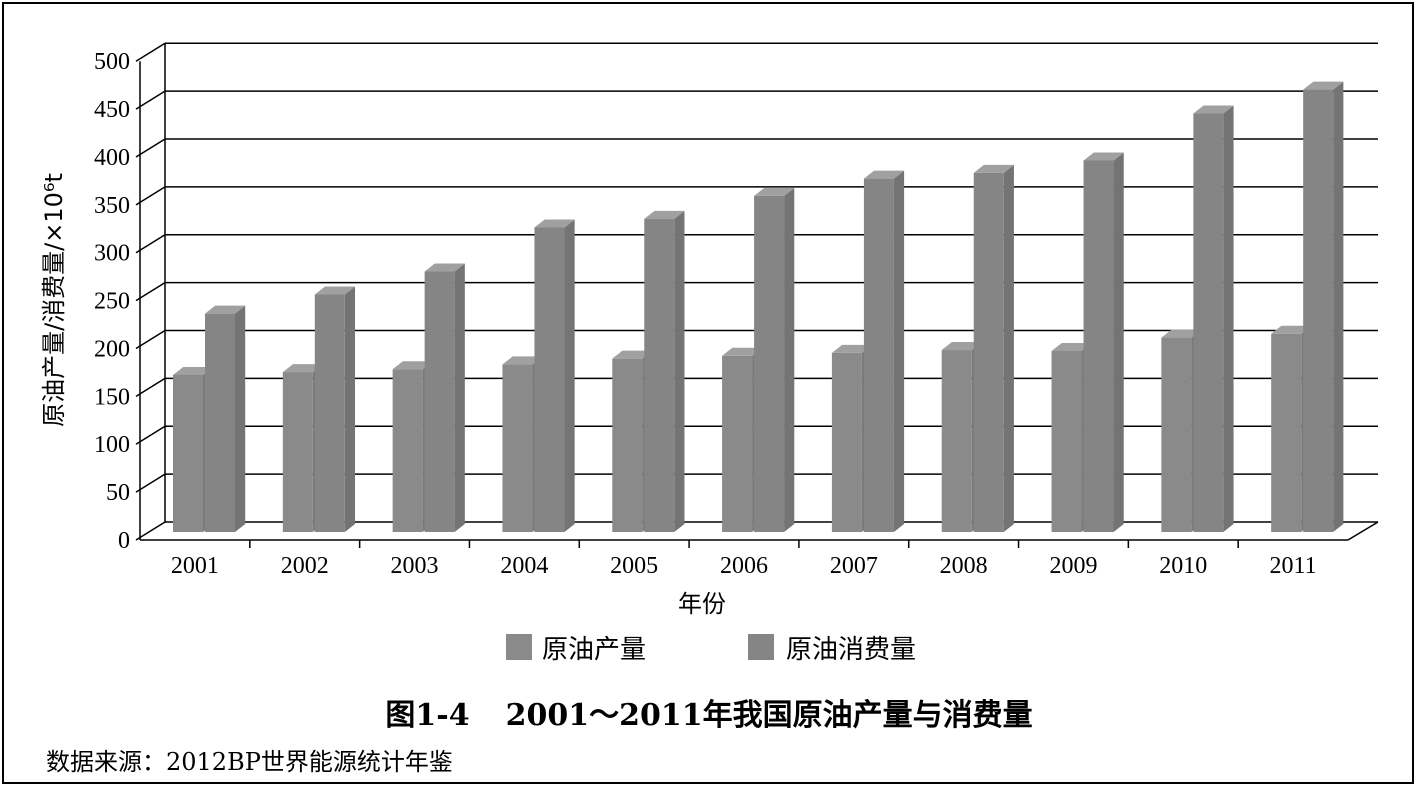 The width and height of the screenshot is (1418, 788). What do you see at coordinates (118, 493) in the screenshot?
I see `y-tick-label: 50` at bounding box center [118, 493].